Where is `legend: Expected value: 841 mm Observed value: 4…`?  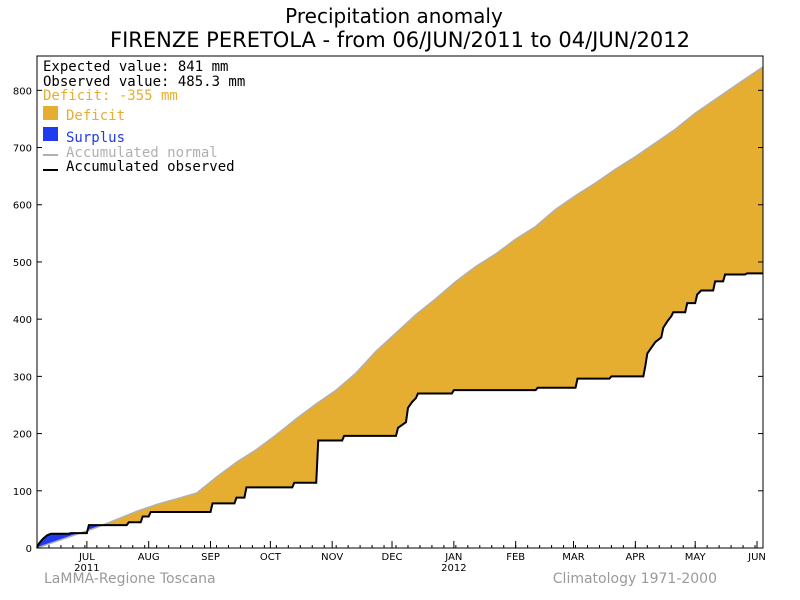
legend: Expected value: 841 mm Observed value: 4… is located at coordinates (144, 117).